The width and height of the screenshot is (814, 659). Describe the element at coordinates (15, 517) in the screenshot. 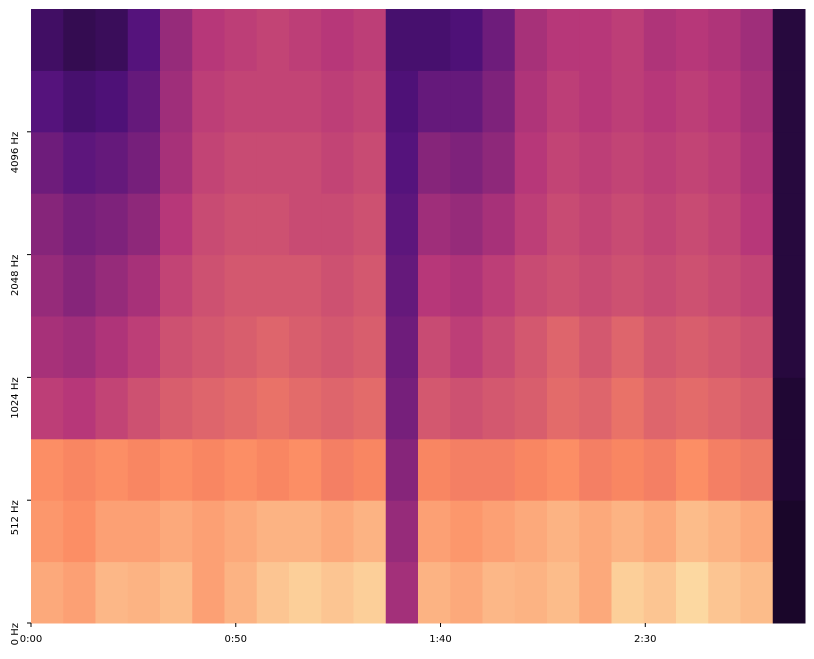

I see `y-tick-label: 512 Hz` at that location.